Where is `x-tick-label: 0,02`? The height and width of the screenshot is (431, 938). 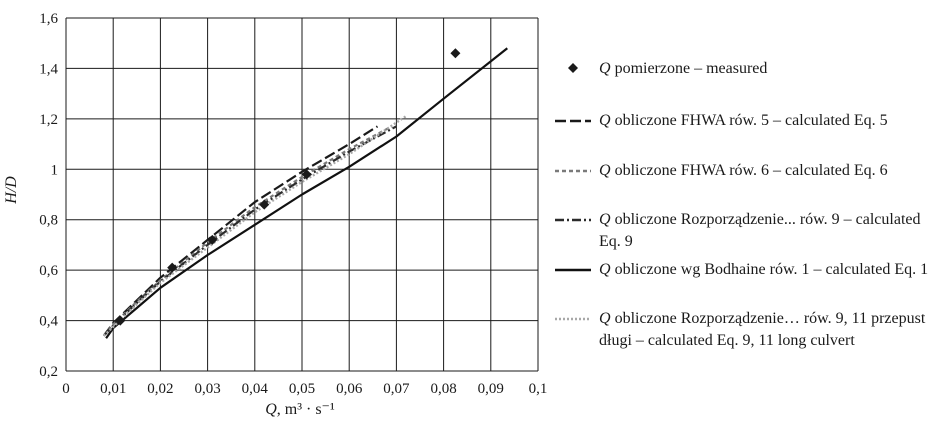
x-tick-label: 0,02 is located at coordinates (160, 389).